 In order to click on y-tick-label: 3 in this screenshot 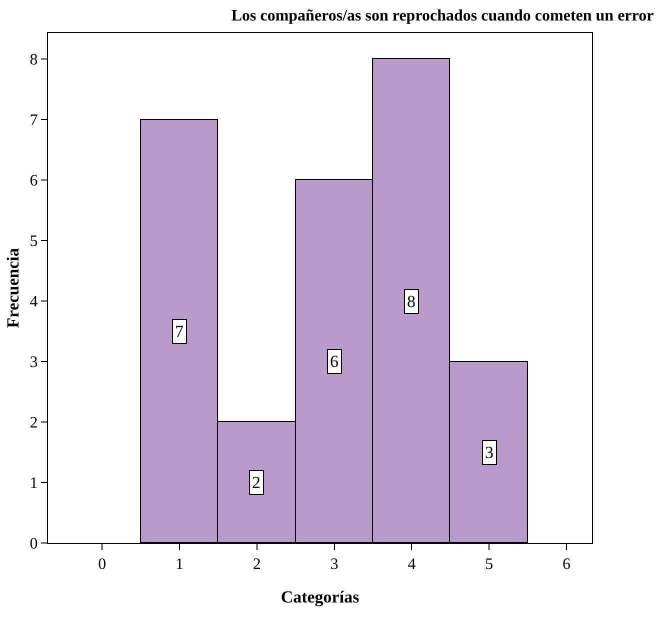, I will do `click(34, 363)`.